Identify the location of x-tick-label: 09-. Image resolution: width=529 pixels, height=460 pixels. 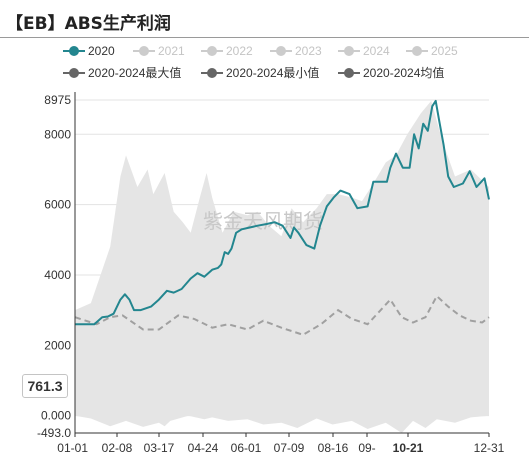
(366, 448).